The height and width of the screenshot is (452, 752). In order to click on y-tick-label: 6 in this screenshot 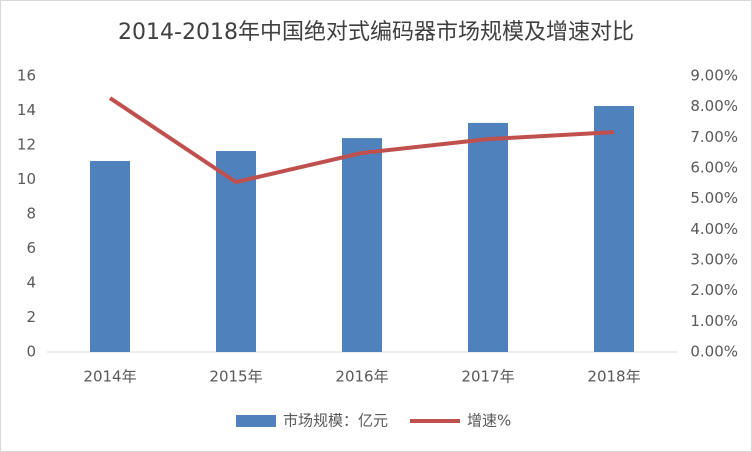, I will do `click(31, 248)`.